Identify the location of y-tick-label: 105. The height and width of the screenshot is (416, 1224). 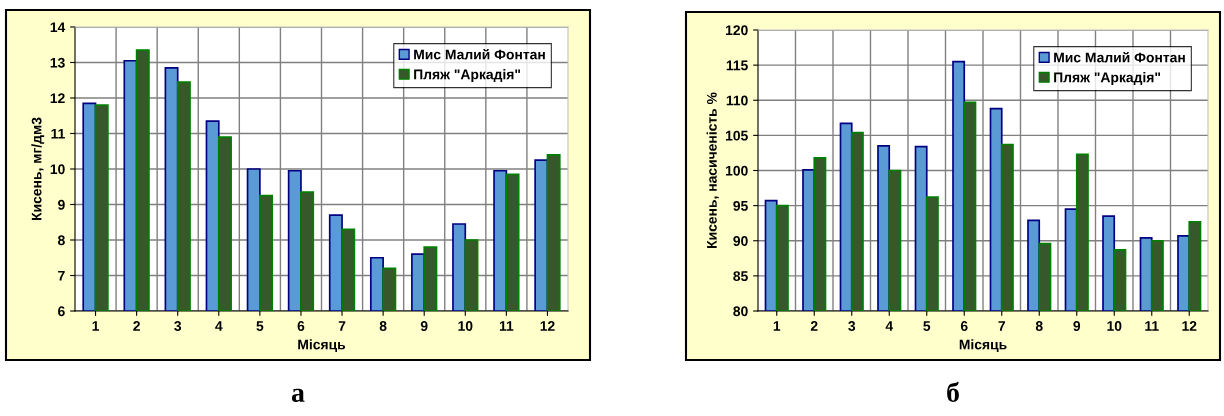
(736, 135).